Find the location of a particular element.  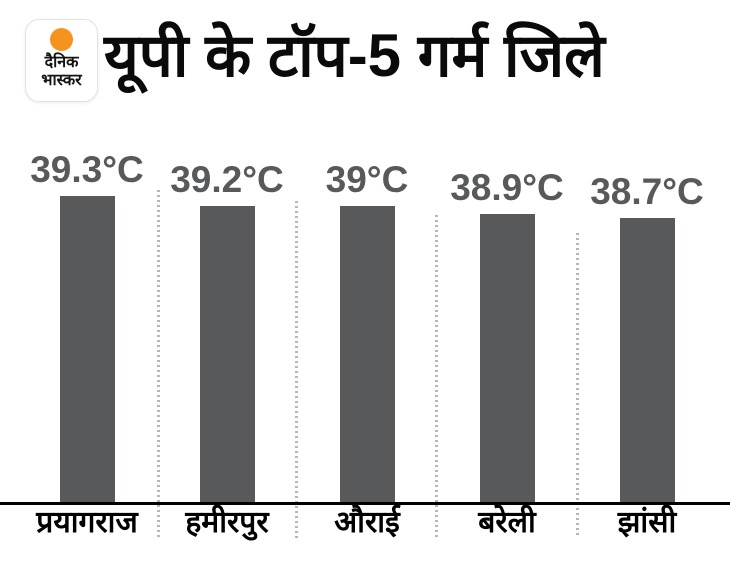

bar-category-label: हमीरपुर is located at coordinates (227, 522).